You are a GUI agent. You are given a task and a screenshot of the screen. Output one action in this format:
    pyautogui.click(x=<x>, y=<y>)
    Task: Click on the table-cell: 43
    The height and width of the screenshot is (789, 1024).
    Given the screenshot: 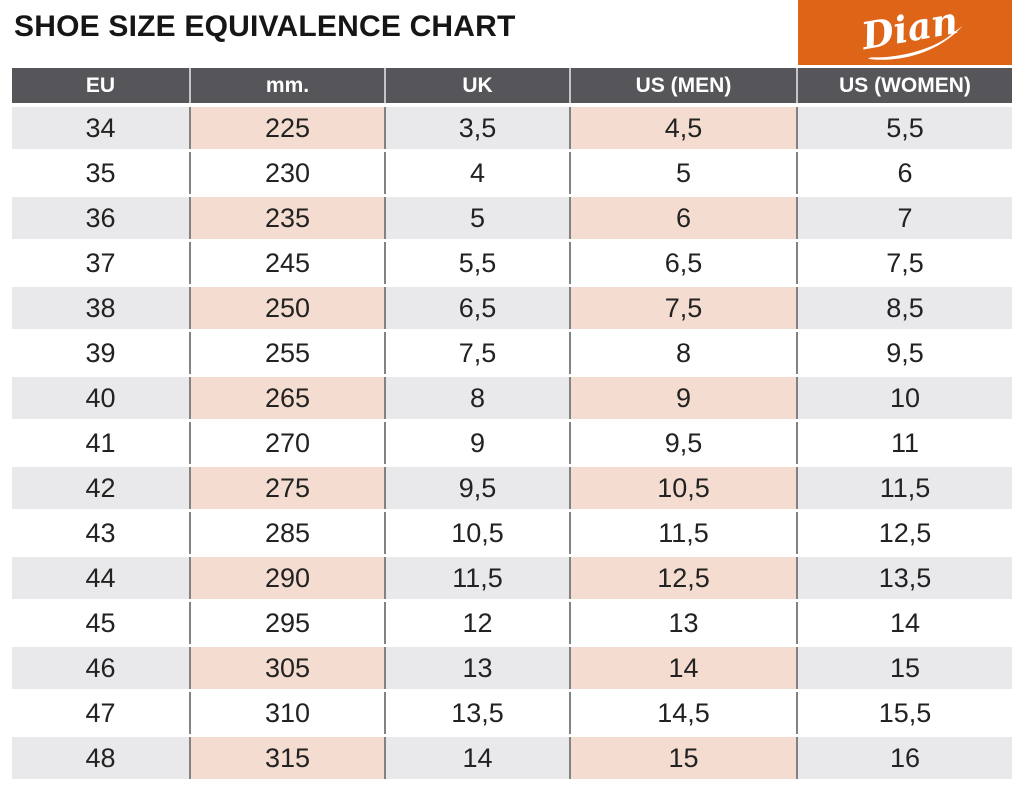 What is the action you would take?
    pyautogui.click(x=101, y=532)
    